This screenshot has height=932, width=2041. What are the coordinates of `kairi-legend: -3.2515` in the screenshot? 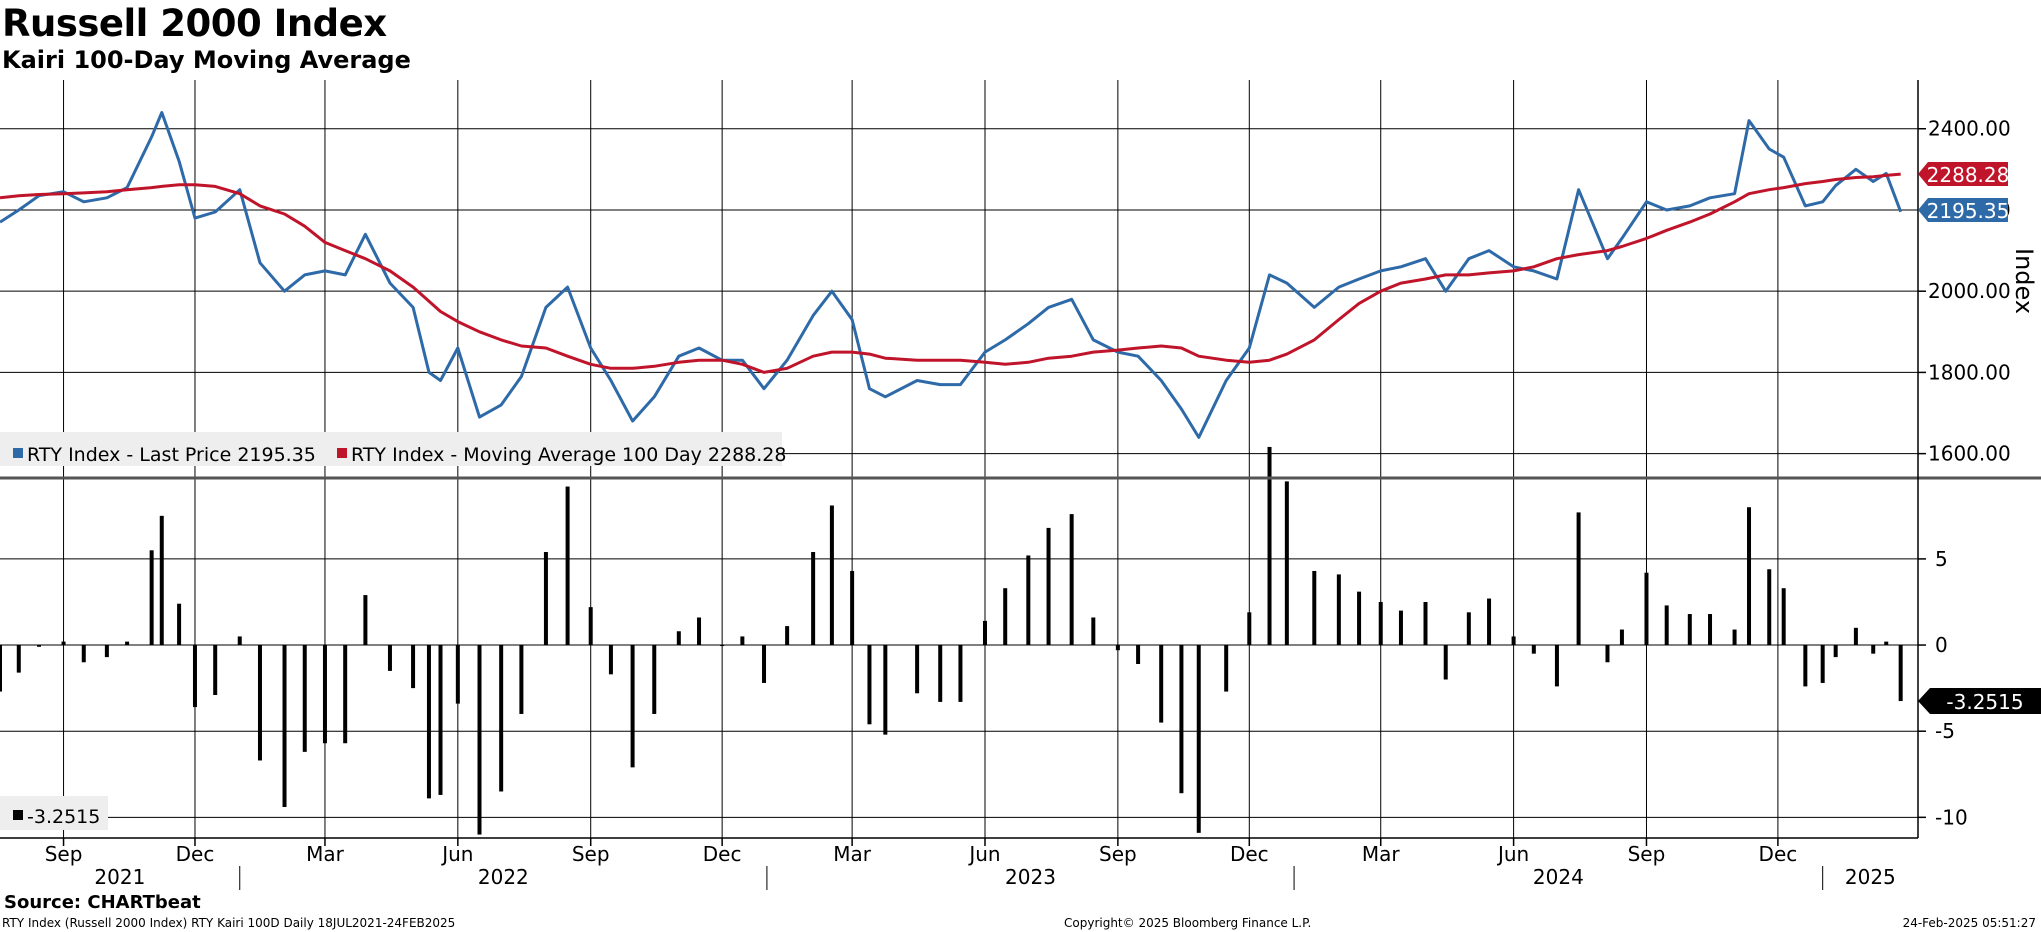 It's located at (54, 813).